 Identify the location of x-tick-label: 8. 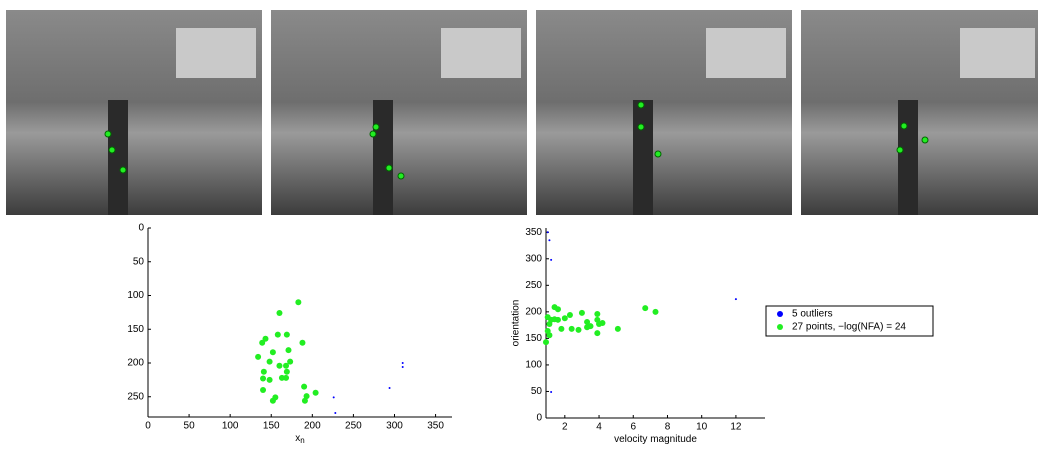
(668, 427).